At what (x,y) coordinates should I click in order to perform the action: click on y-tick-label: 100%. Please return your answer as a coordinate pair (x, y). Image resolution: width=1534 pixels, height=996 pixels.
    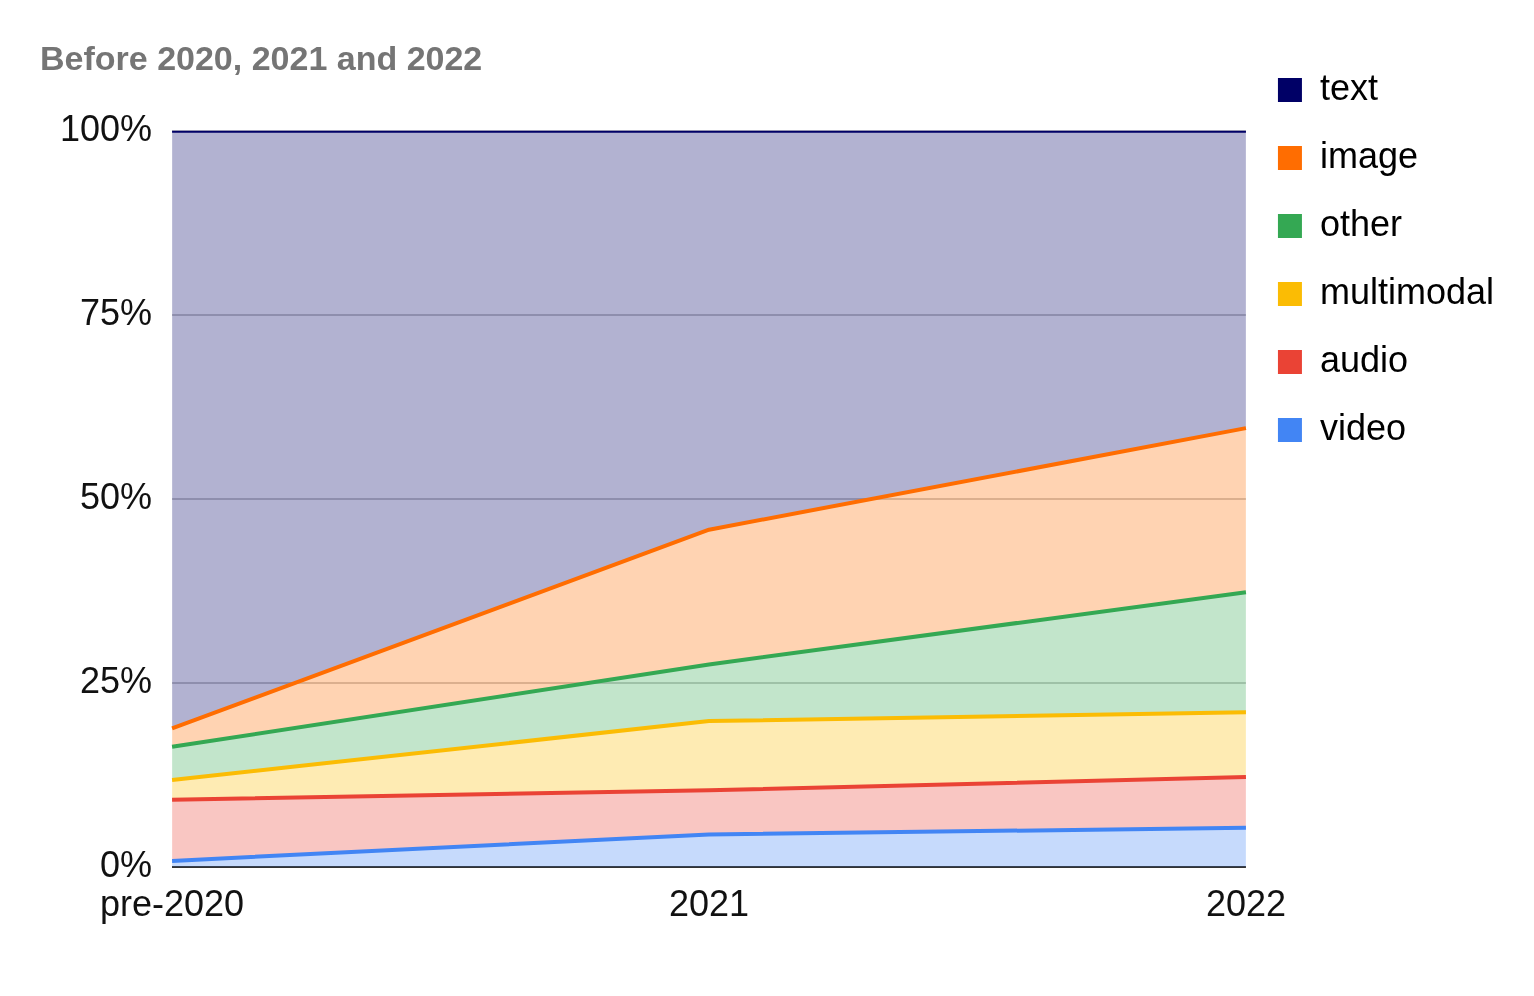
    Looking at the image, I should click on (106, 128).